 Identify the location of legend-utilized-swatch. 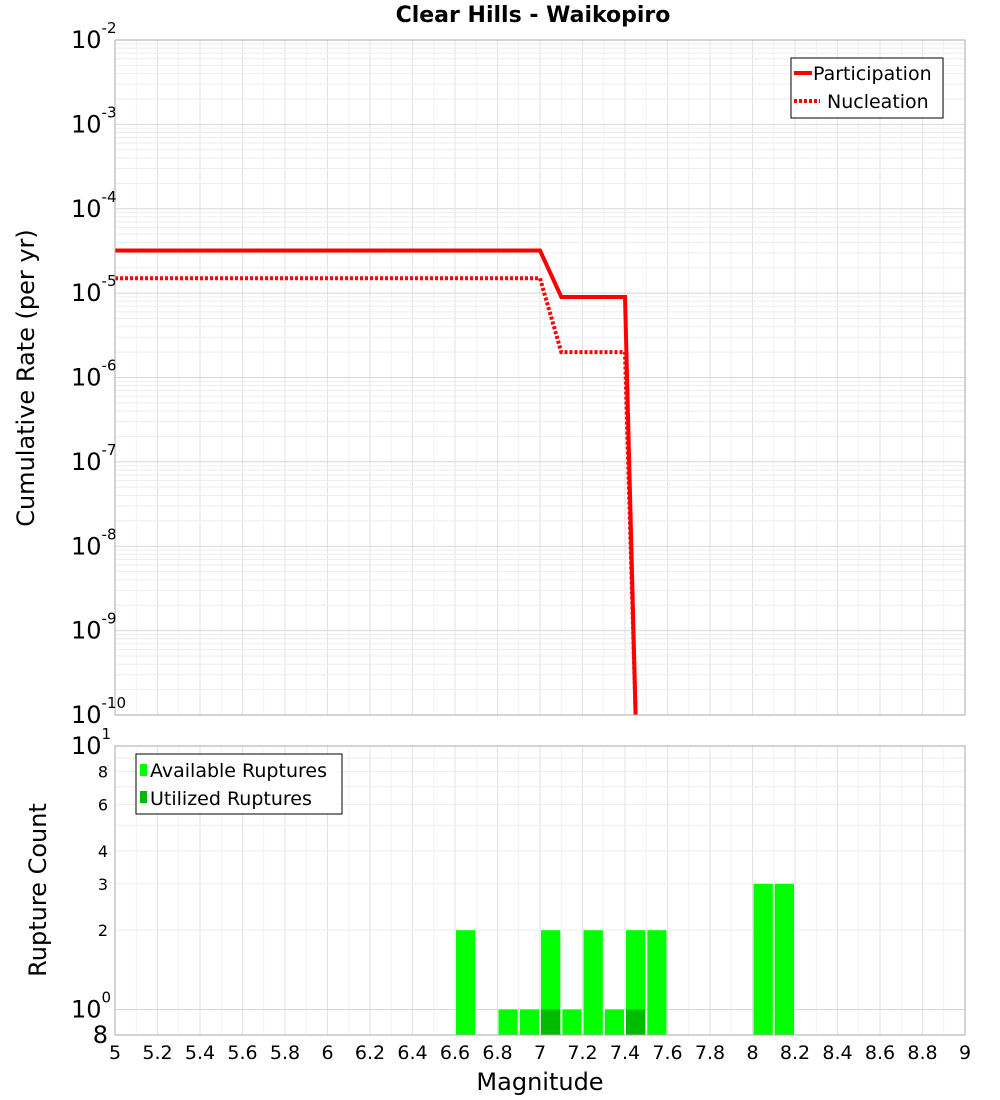
(143, 797).